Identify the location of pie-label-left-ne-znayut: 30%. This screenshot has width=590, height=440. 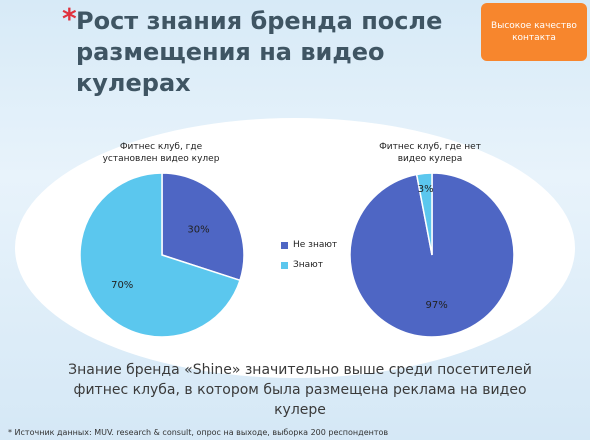
(198, 229).